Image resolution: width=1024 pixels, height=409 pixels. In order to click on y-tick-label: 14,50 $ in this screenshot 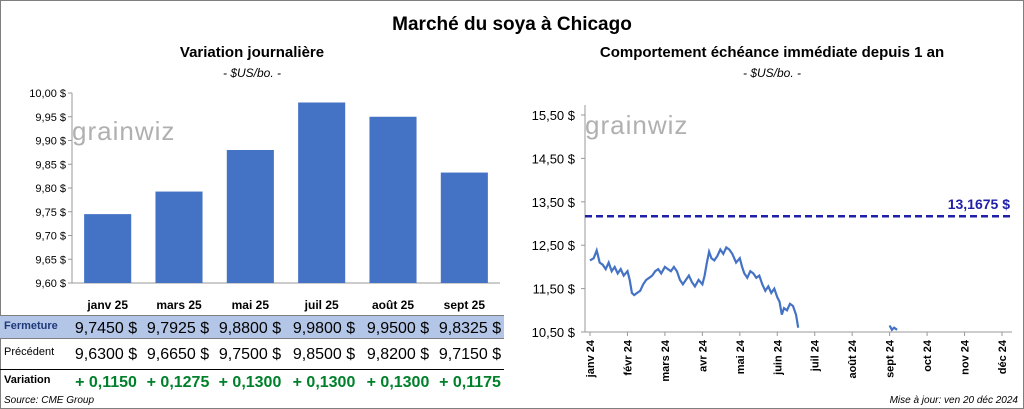, I will do `click(554, 158)`.